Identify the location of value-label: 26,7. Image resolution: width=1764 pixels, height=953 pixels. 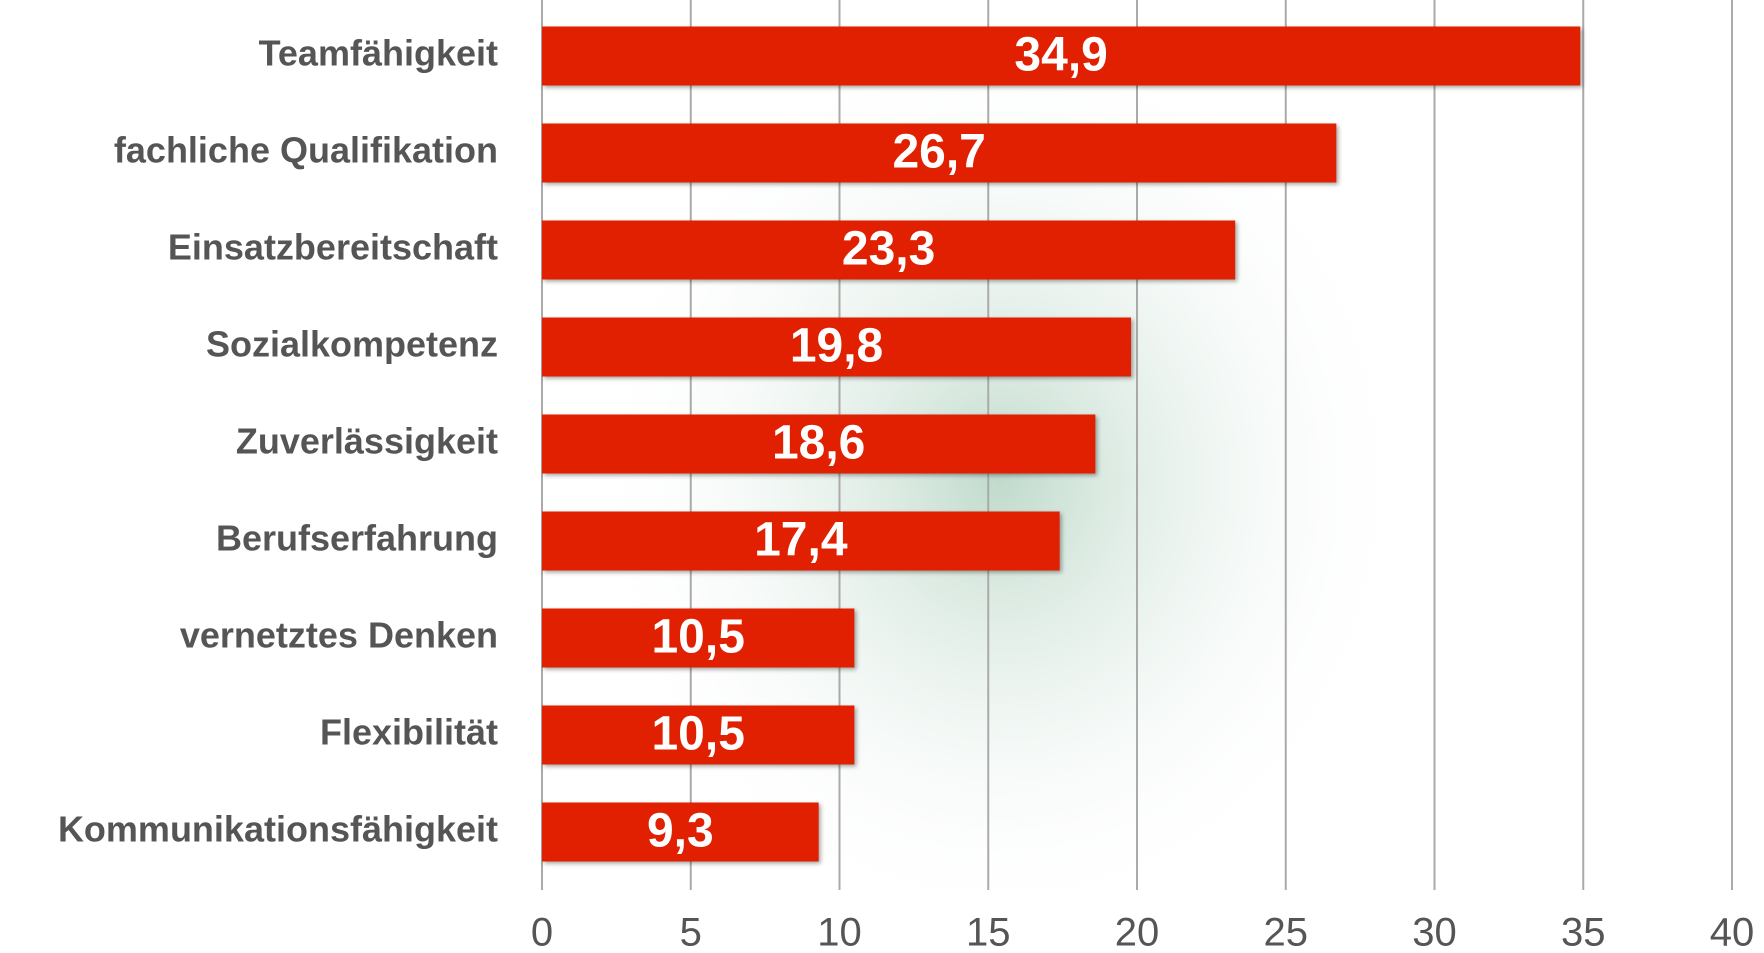
(938, 152).